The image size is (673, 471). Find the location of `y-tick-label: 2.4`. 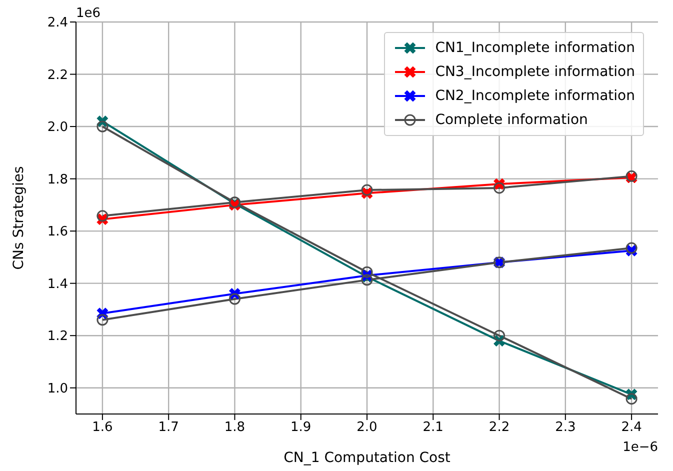

y-tick-label: 2.4 is located at coordinates (57, 23).